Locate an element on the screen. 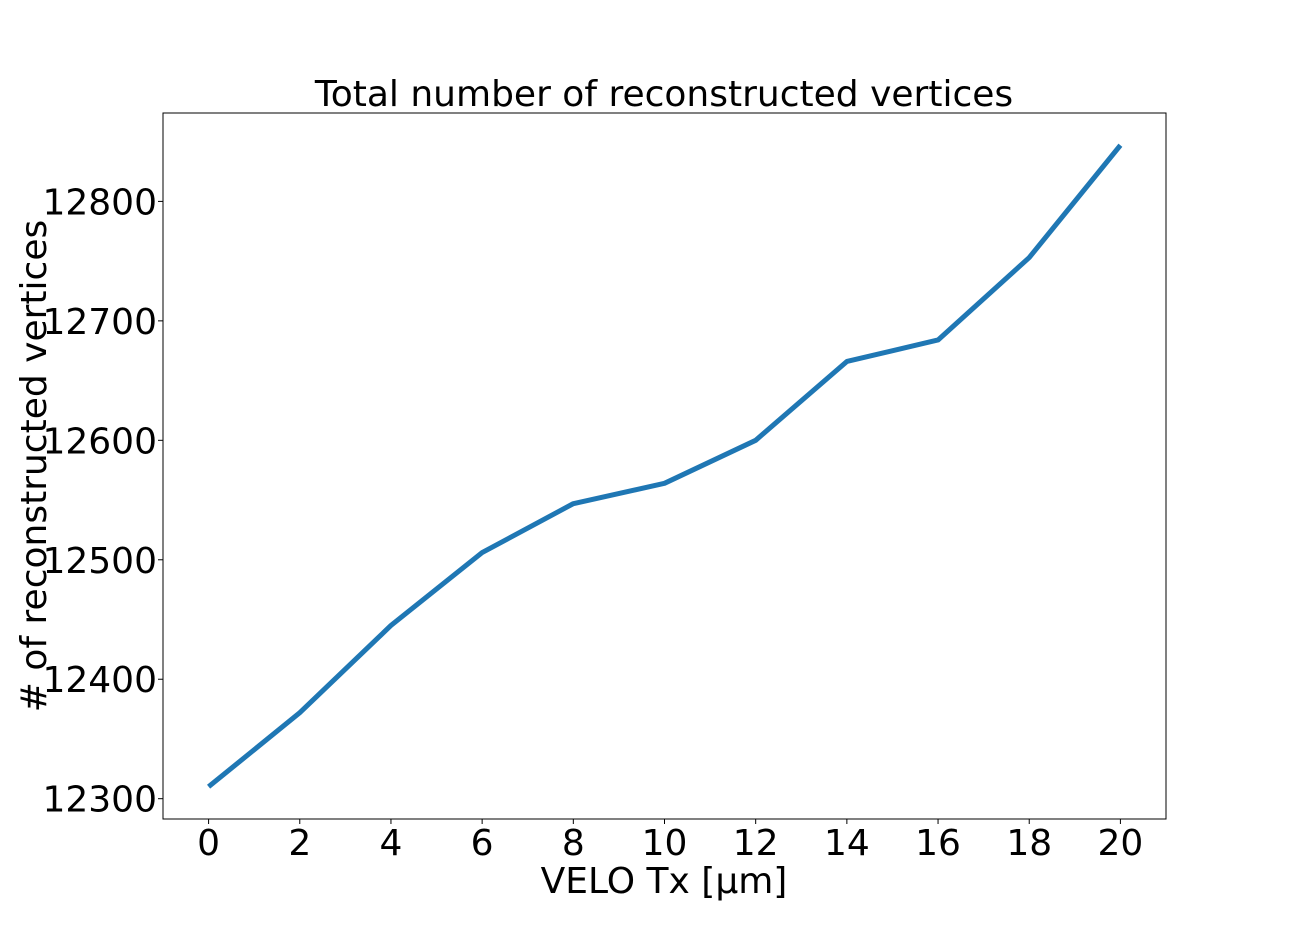  x-tick-label: 8 is located at coordinates (573, 843).